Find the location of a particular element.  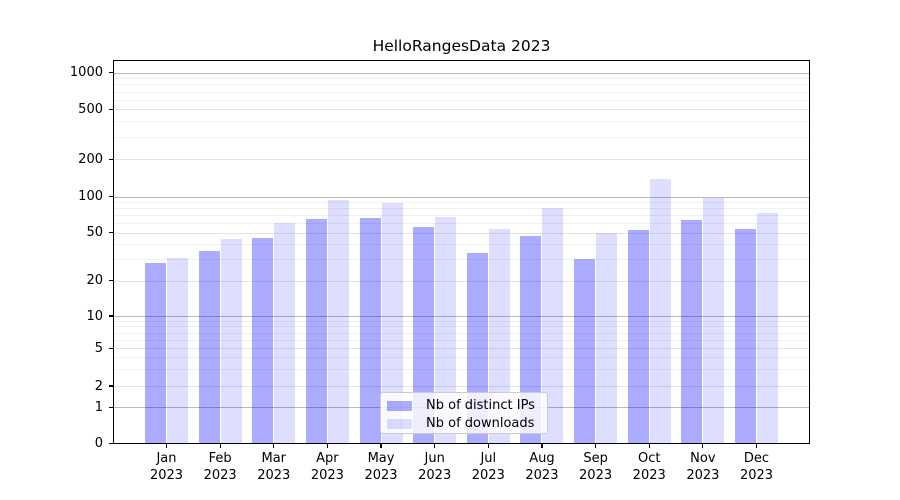

x-tick-mark-mar is located at coordinates (274, 445).